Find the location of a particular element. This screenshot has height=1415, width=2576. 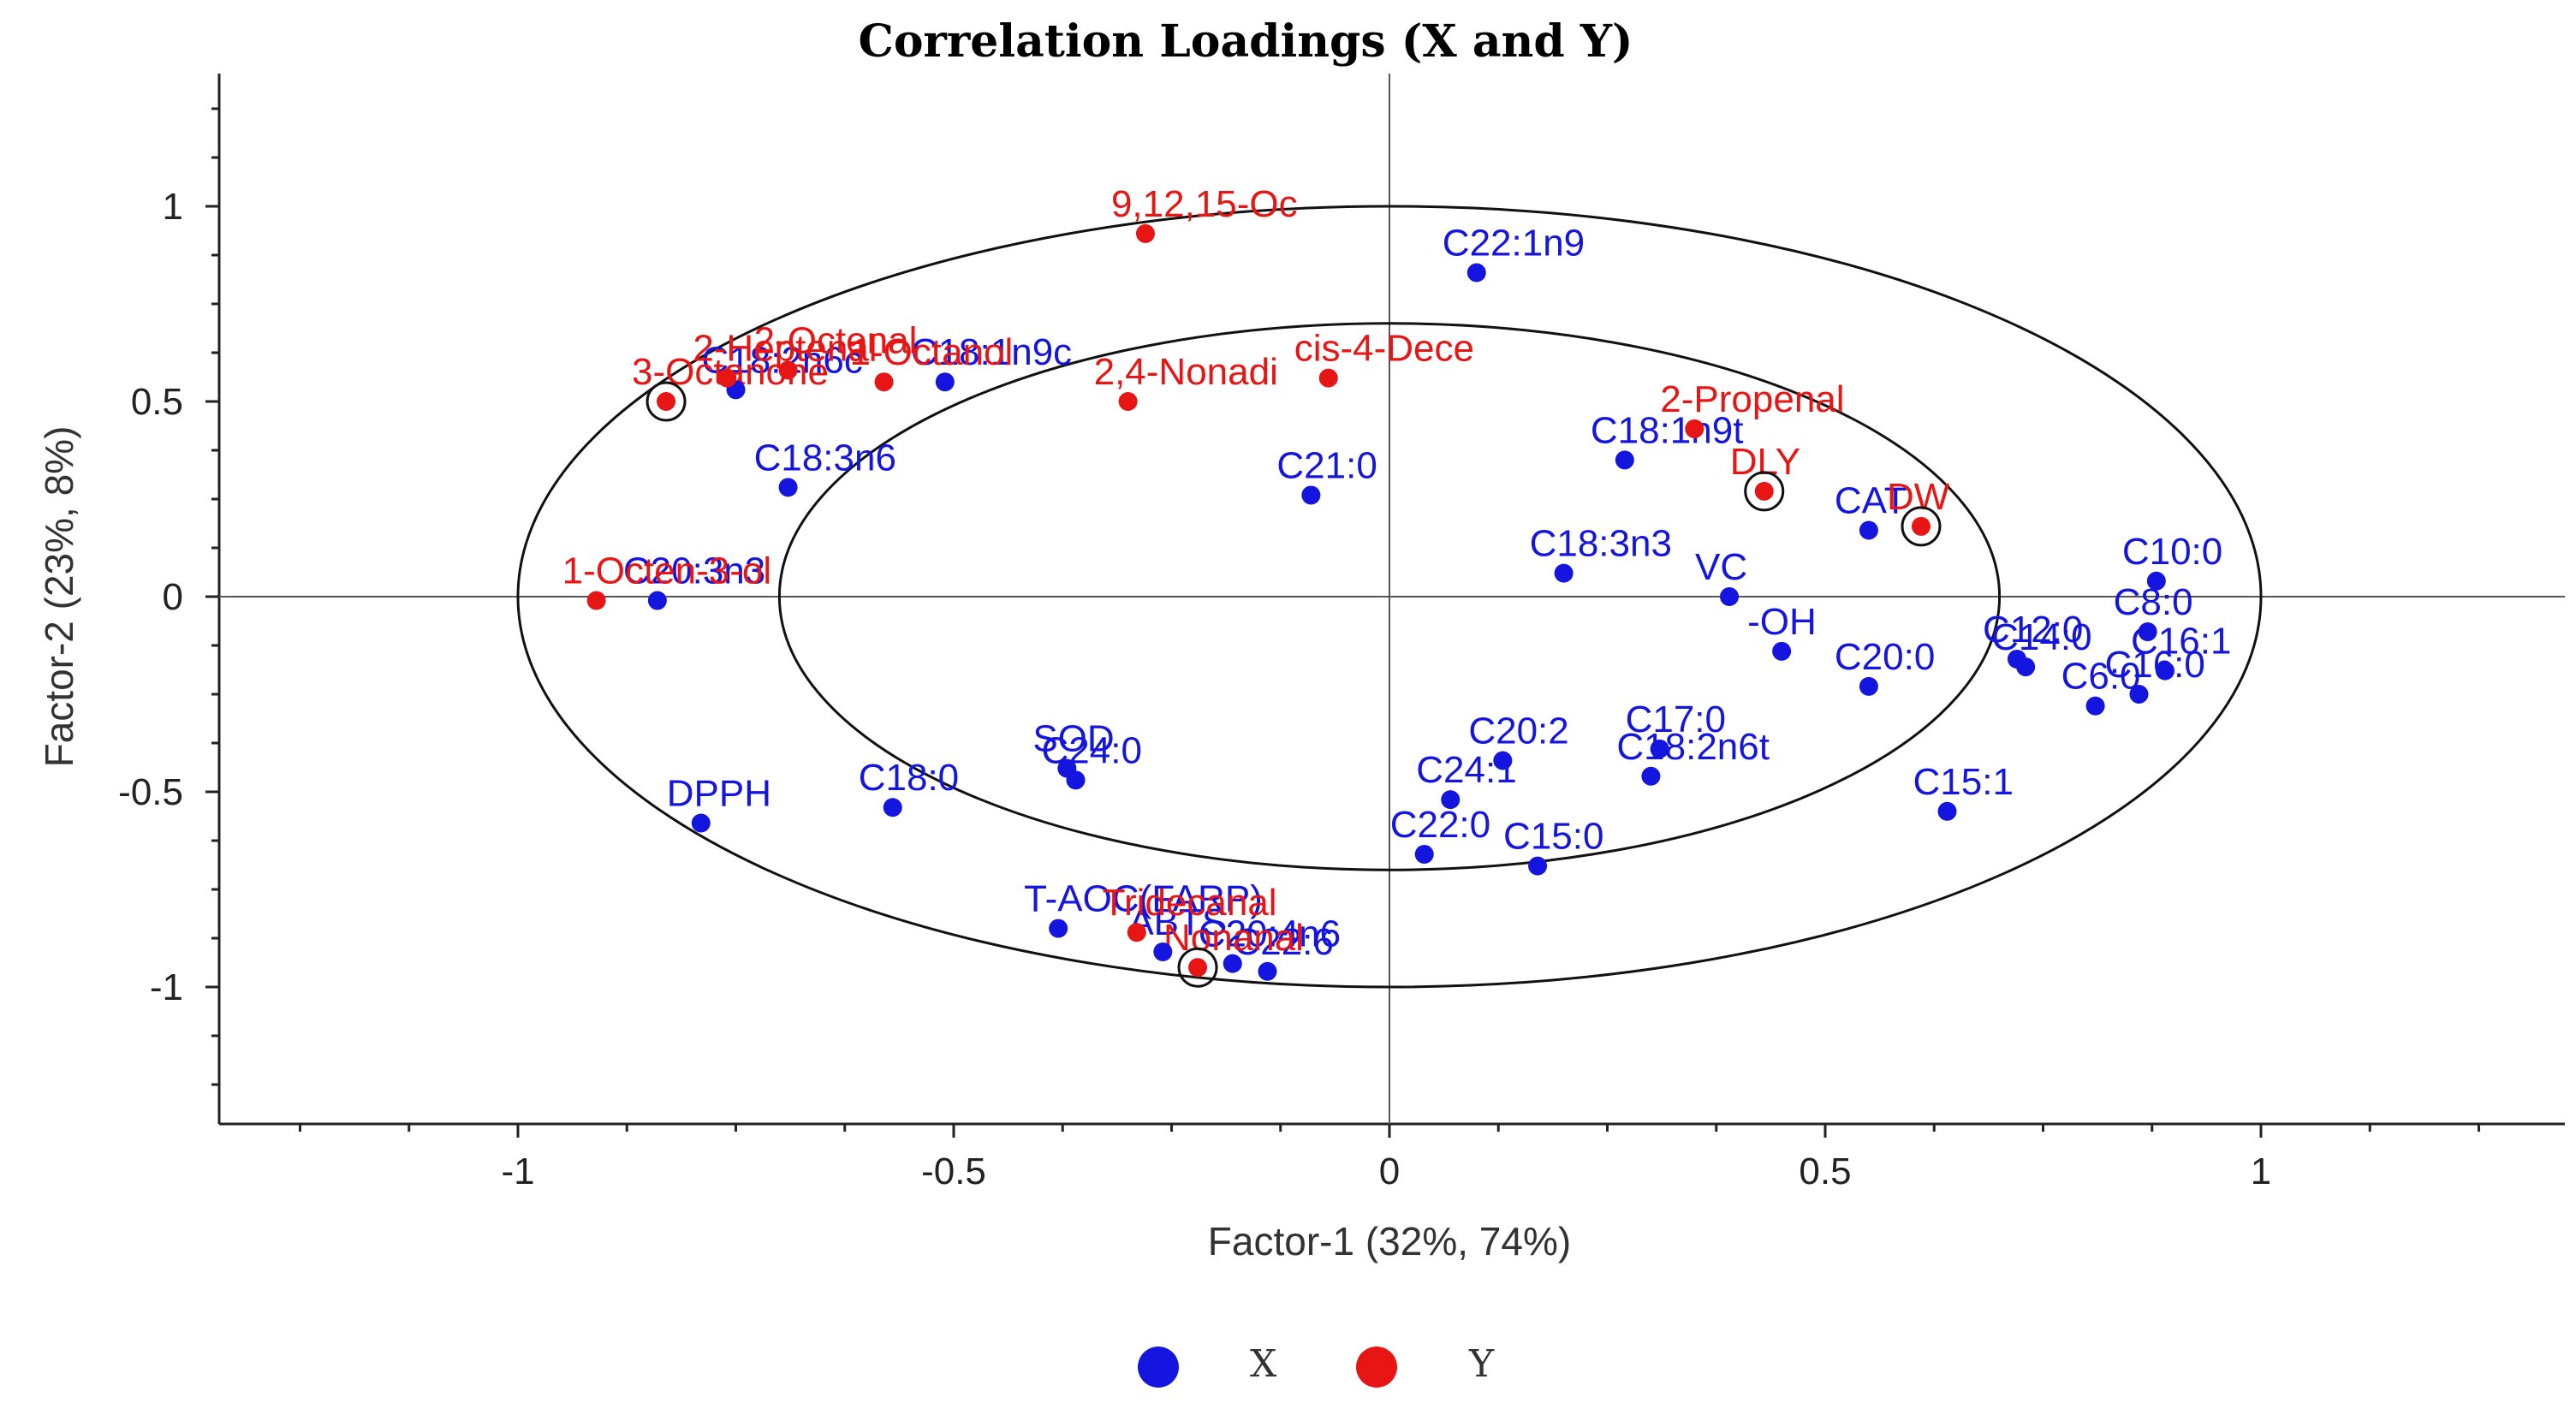

legend-x-marker is located at coordinates (1158, 1367).